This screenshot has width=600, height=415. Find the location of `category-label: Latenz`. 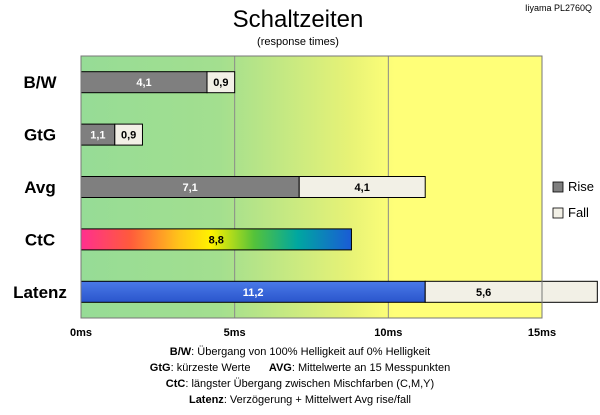

category-label: Latenz is located at coordinates (40, 292).